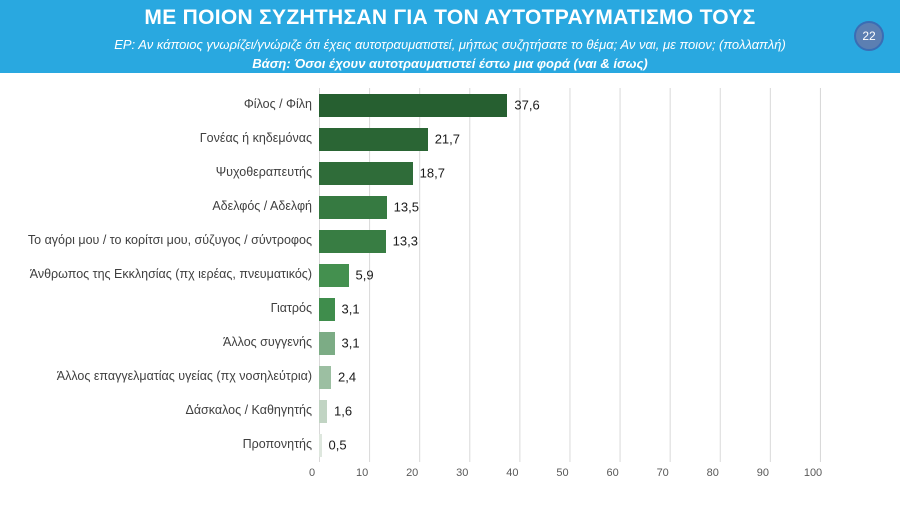  Describe the element at coordinates (570, 207) in the screenshot. I see `bar-track: 13,5` at that location.